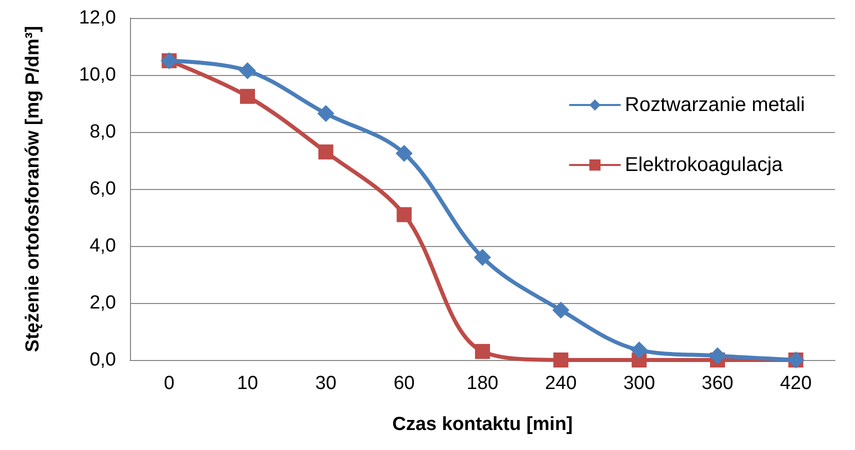  I want to click on x-tick-label: 0, so click(169, 383).